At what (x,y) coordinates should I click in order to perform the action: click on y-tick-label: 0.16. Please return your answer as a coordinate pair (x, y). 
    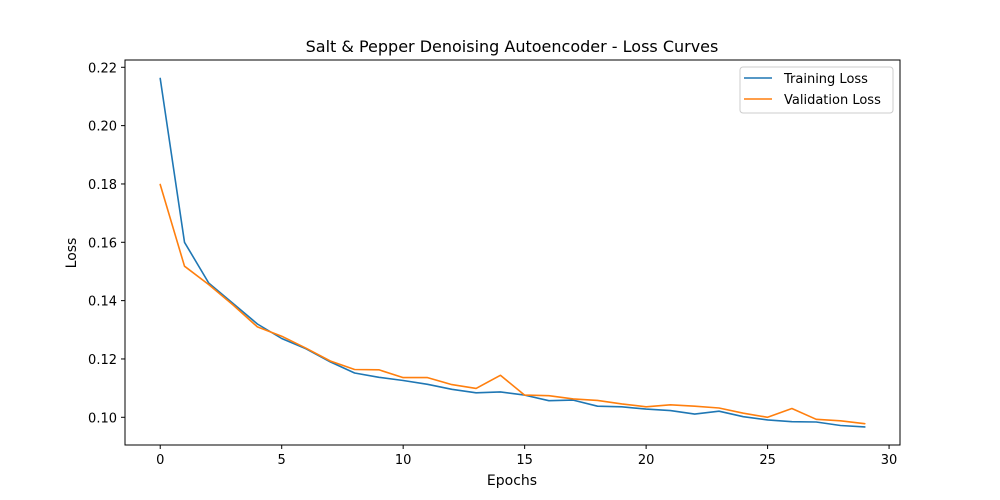
    Looking at the image, I should click on (102, 243).